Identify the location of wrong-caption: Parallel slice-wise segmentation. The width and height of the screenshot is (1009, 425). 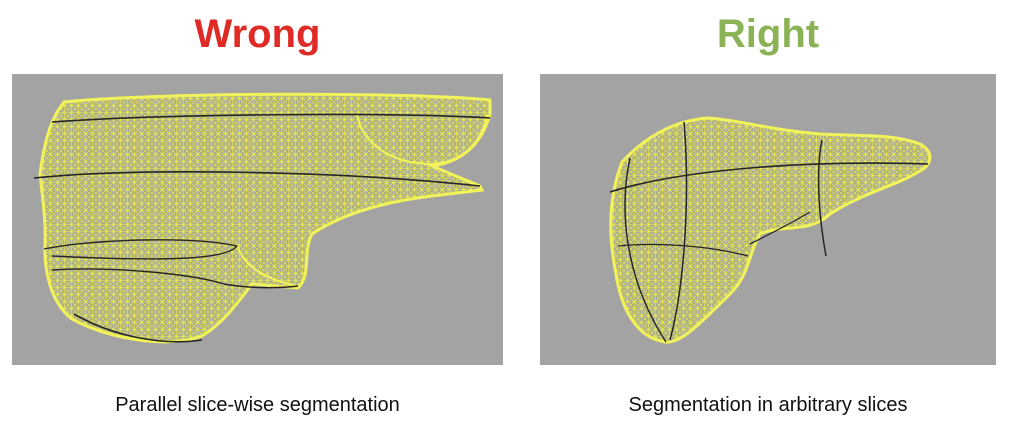
(257, 405).